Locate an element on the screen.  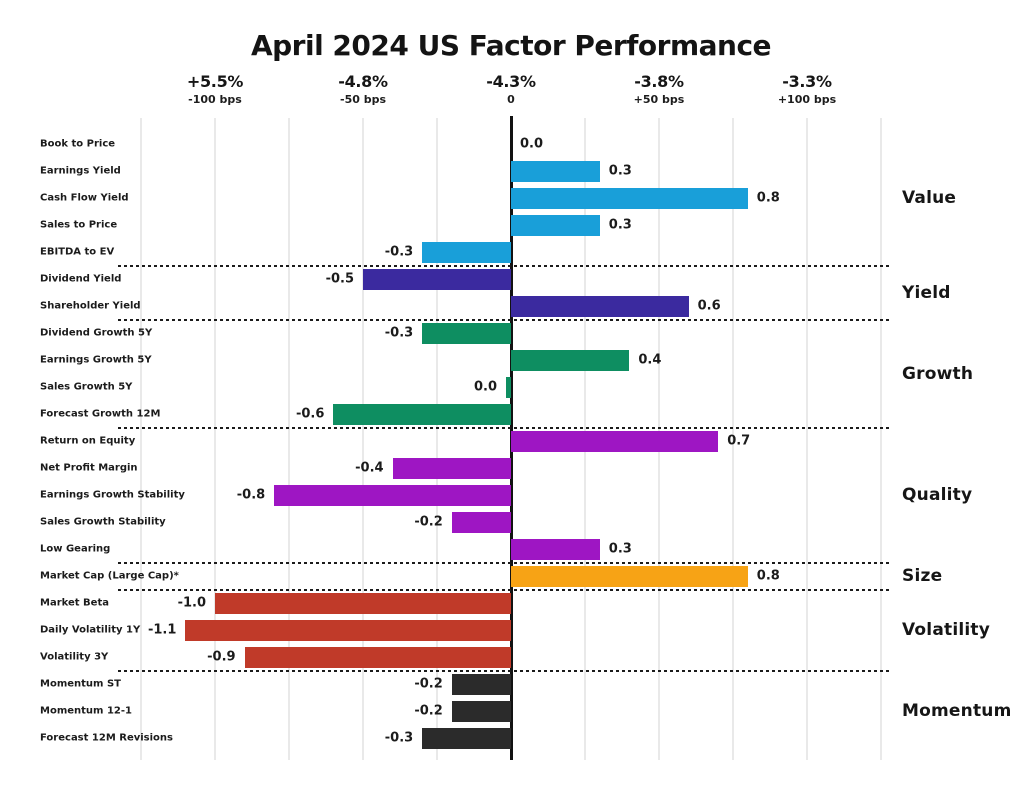
axis-tick-bps-label: +100 bps is located at coordinates (807, 99).